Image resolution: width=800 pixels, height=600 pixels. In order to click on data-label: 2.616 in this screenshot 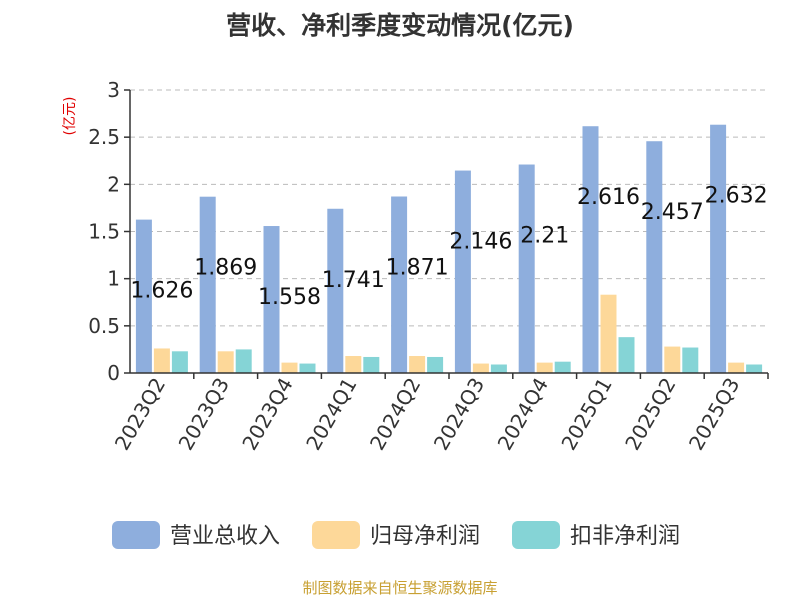, I will do `click(608, 197)`.